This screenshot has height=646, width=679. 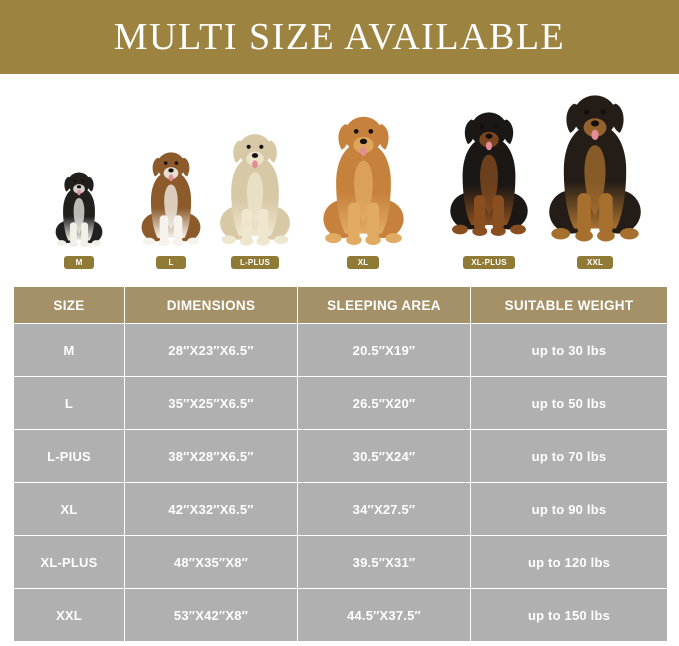 What do you see at coordinates (211, 615) in the screenshot?
I see `cell-dimensions: 53″X42″X8″` at bounding box center [211, 615].